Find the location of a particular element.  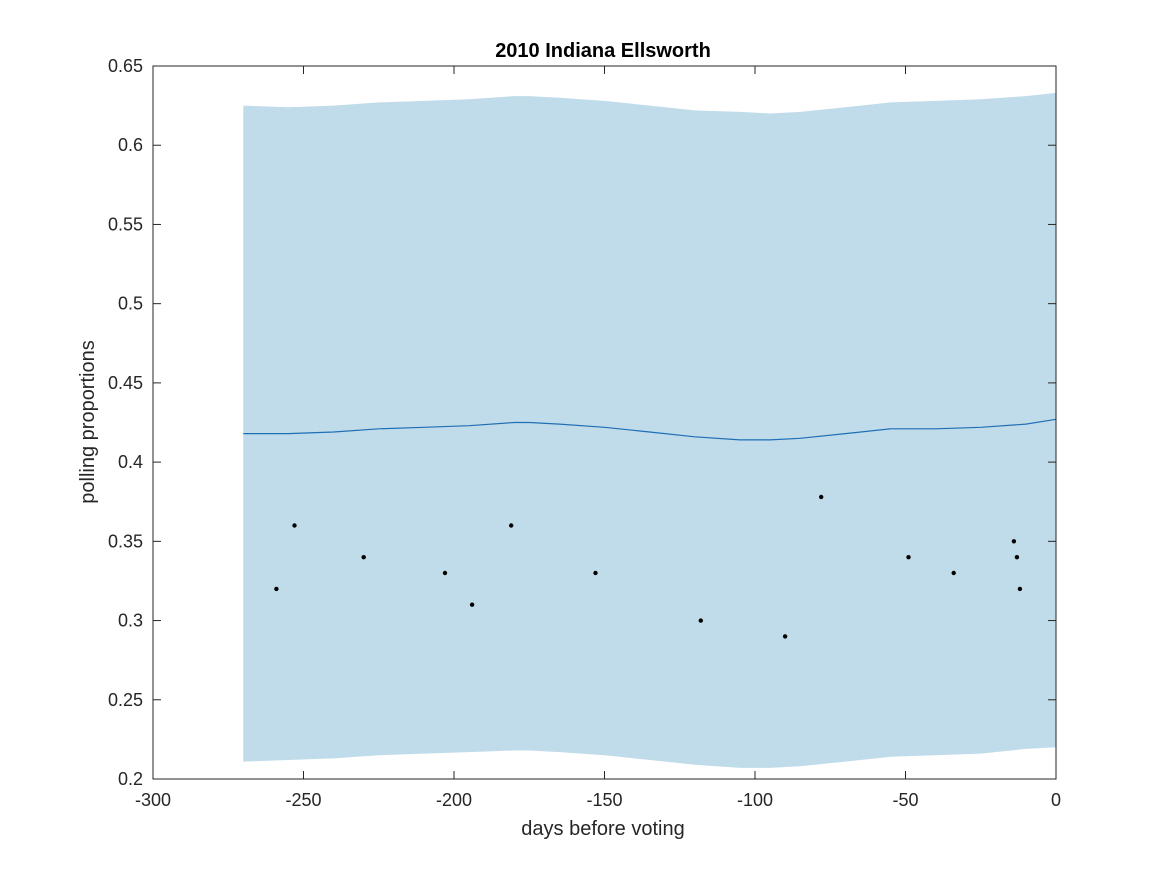

y-tick-label: 0.2 is located at coordinates (130, 779).